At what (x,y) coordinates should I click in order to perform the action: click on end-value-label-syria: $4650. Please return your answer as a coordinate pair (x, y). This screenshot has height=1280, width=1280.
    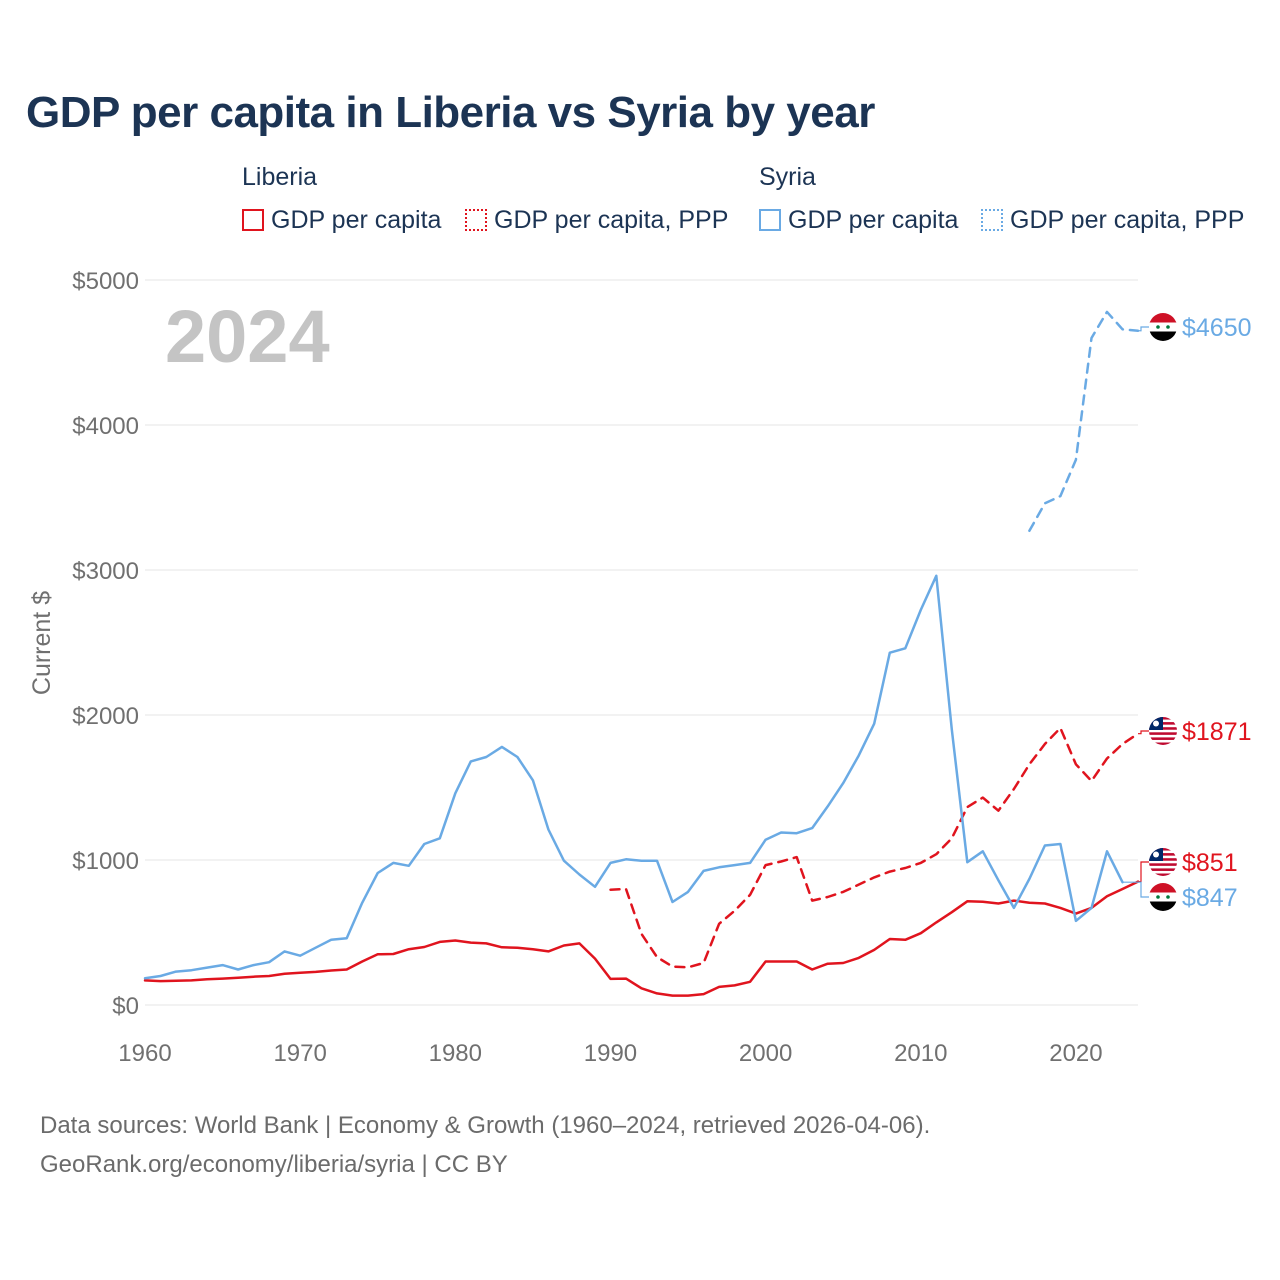
    Looking at the image, I should click on (1217, 328).